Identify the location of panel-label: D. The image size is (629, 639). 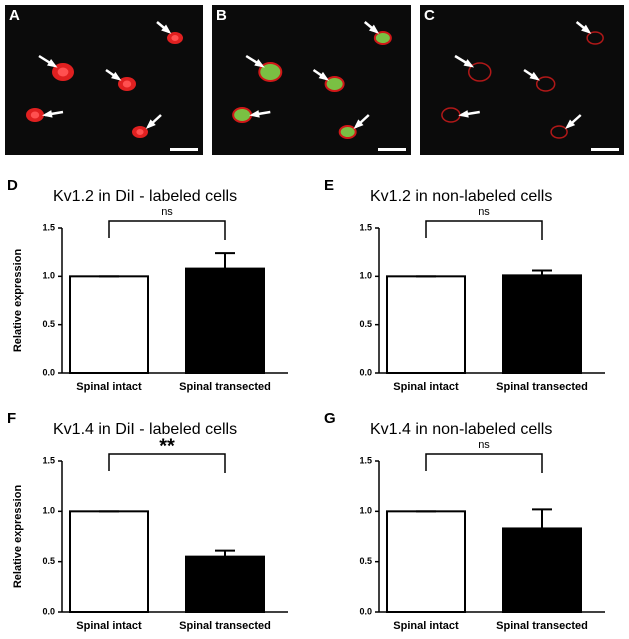
(12, 185).